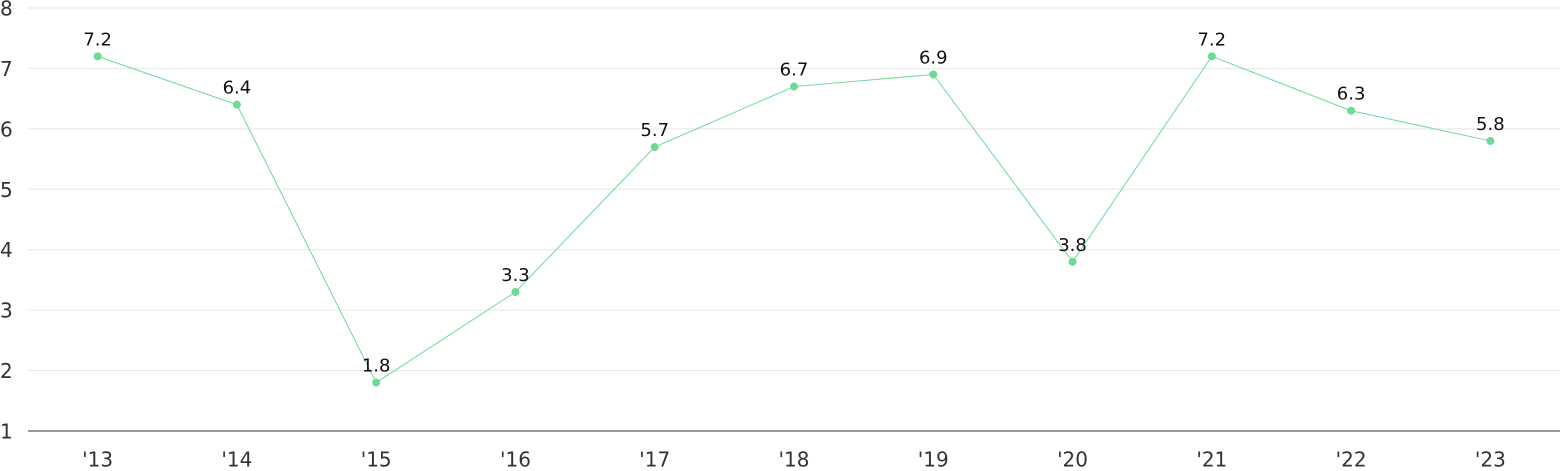 Image resolution: width=1560 pixels, height=471 pixels. Describe the element at coordinates (6, 432) in the screenshot. I see `y-tick-label: 1` at that location.